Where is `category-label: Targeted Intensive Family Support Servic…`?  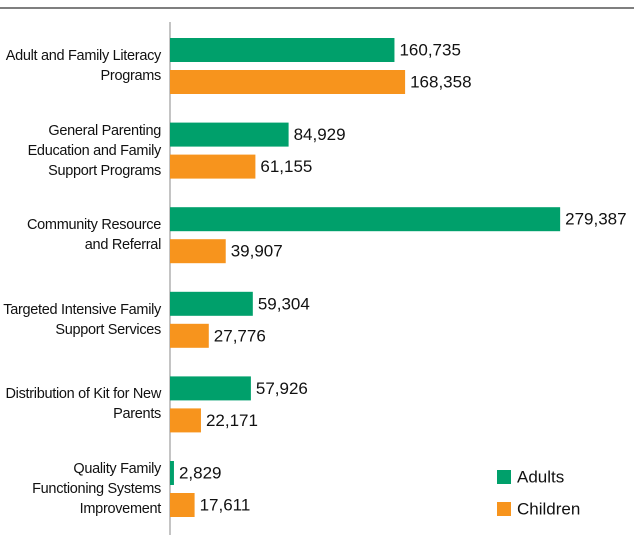
category-label: Targeted Intensive Family Support Servic… is located at coordinates (82, 319).